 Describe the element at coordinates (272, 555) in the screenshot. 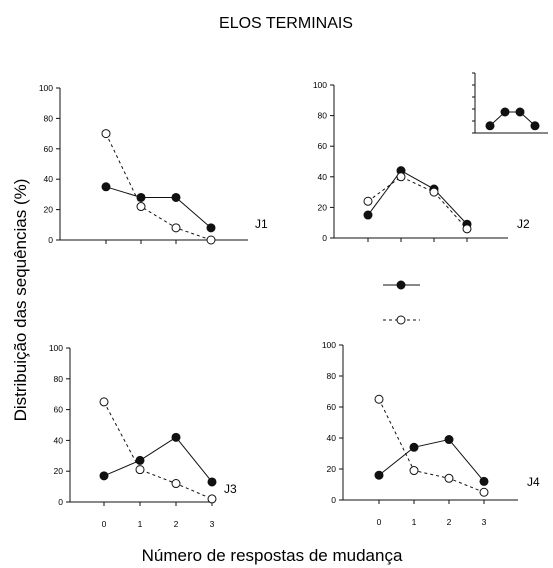

I see `x-axis-label: Número de respostas de mudança` at that location.